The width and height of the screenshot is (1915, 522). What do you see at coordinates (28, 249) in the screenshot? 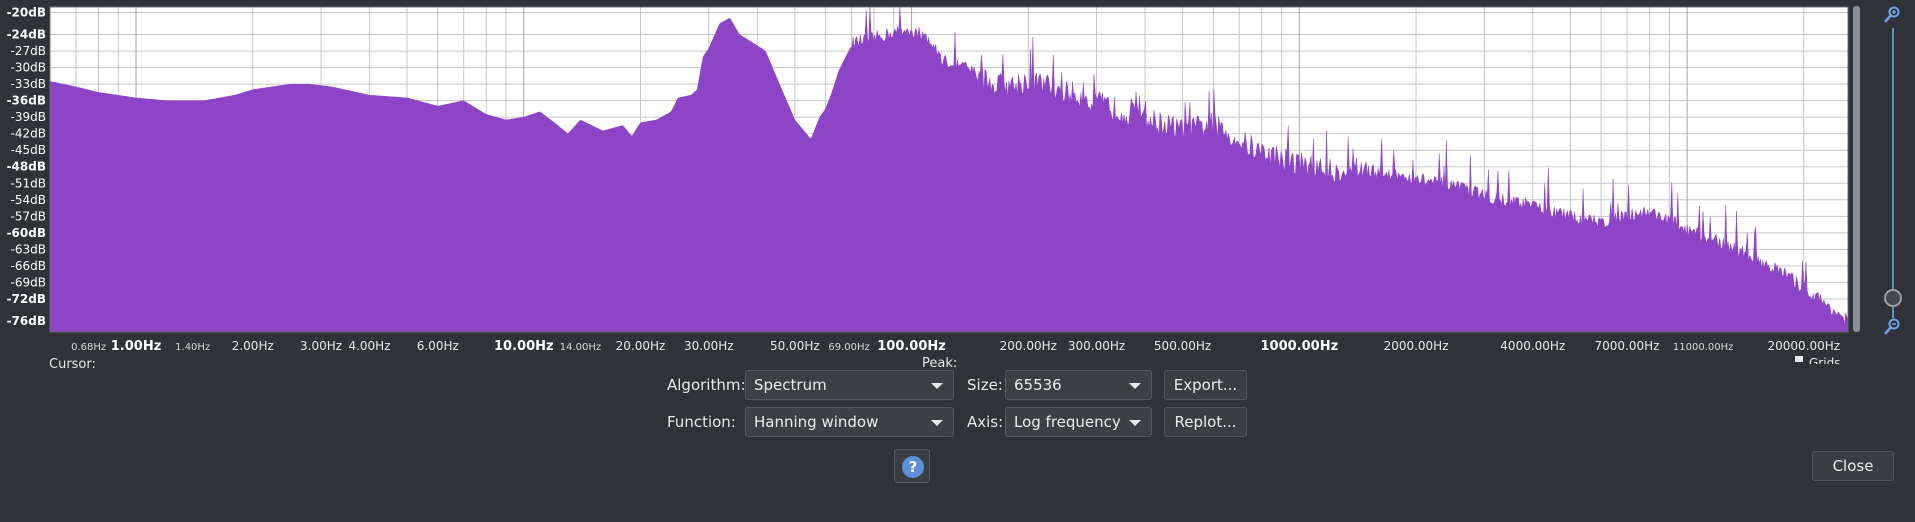
I see `y-tick-label: -63dB` at bounding box center [28, 249].